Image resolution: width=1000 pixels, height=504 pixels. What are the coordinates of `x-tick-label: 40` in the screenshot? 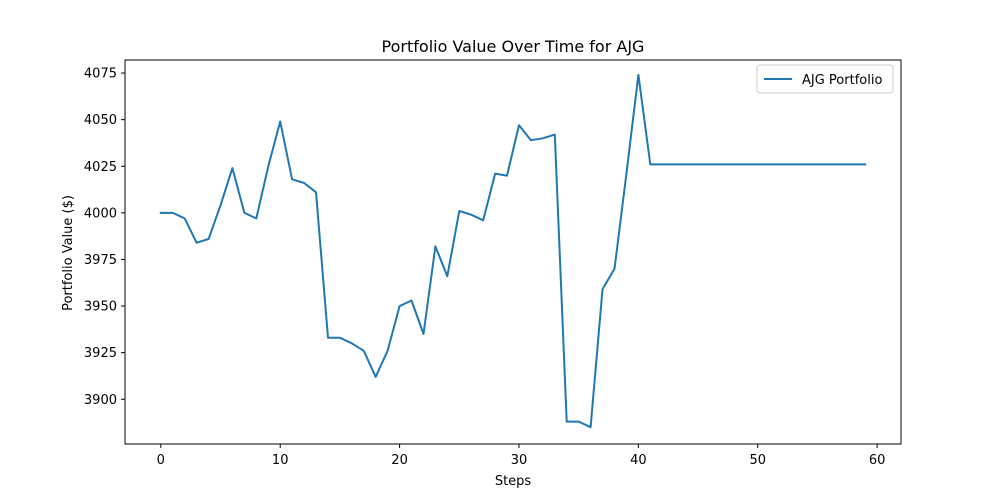 It's located at (638, 460).